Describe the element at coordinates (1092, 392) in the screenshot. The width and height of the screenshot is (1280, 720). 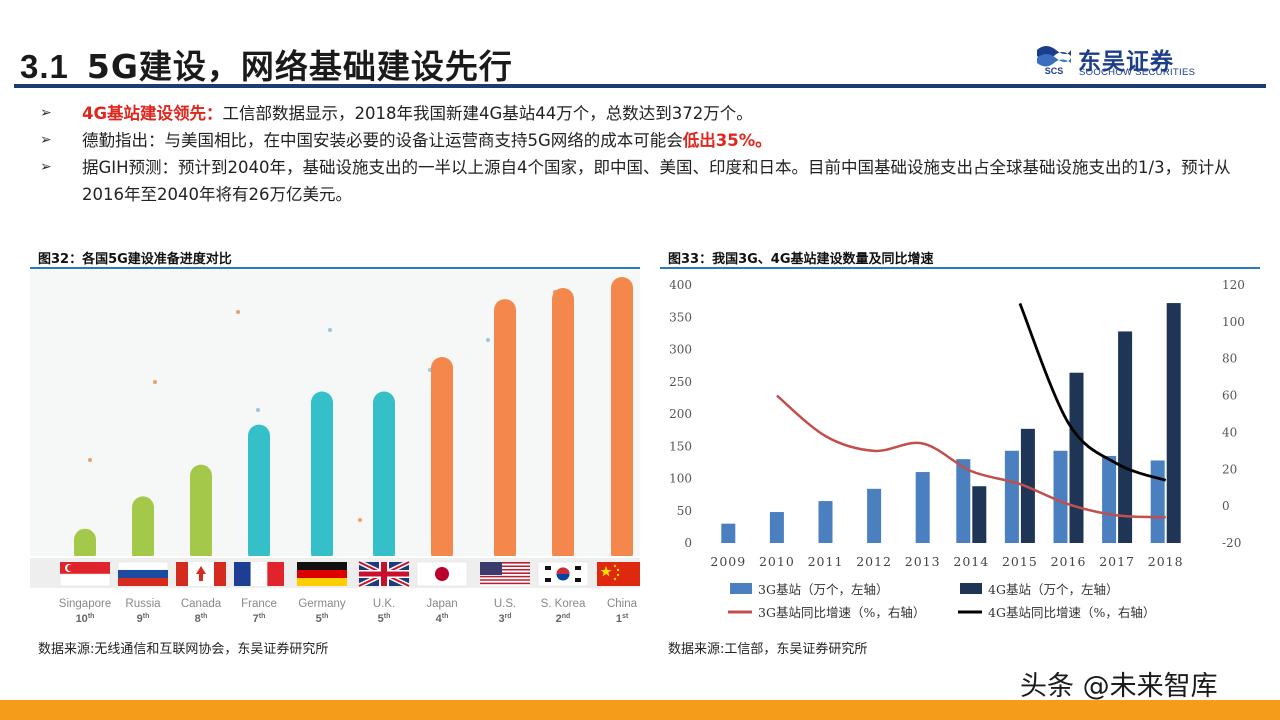
I see `line-4g-growth` at that location.